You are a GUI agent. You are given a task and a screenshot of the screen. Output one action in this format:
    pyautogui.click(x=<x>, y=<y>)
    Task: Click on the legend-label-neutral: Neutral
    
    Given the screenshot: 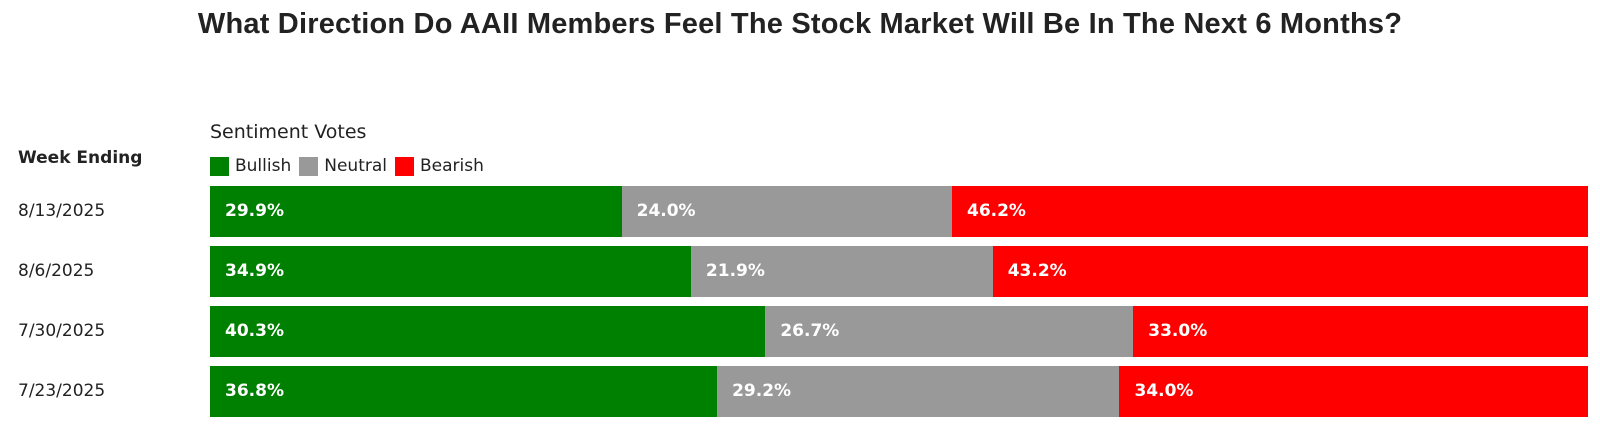 What is the action you would take?
    pyautogui.click(x=355, y=166)
    